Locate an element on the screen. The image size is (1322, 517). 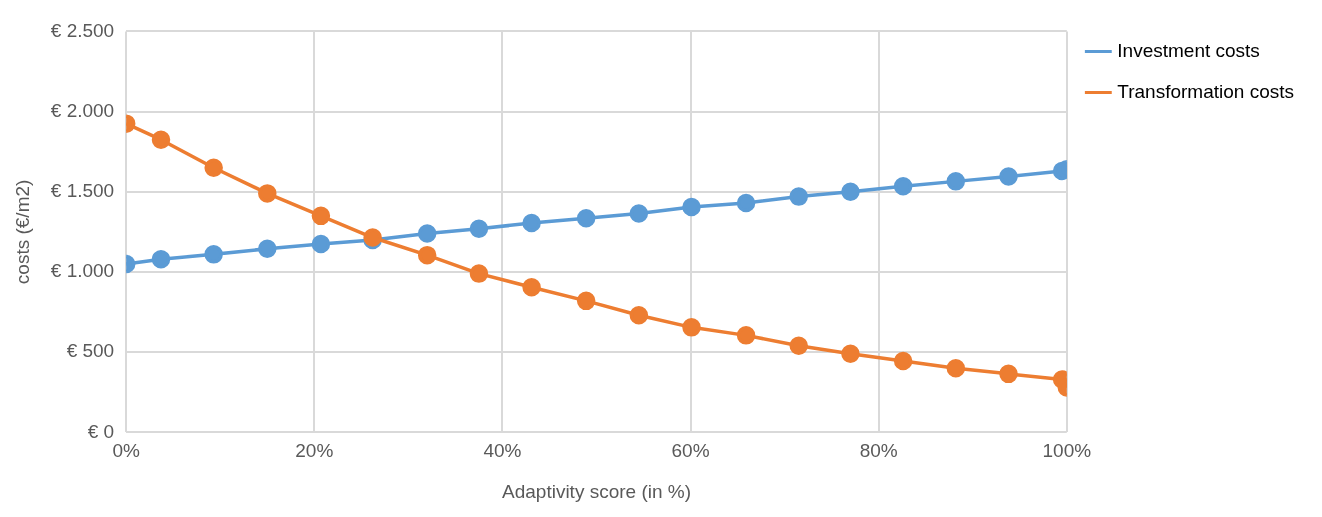
legend-label: Transformation costs is located at coordinates (1205, 91).